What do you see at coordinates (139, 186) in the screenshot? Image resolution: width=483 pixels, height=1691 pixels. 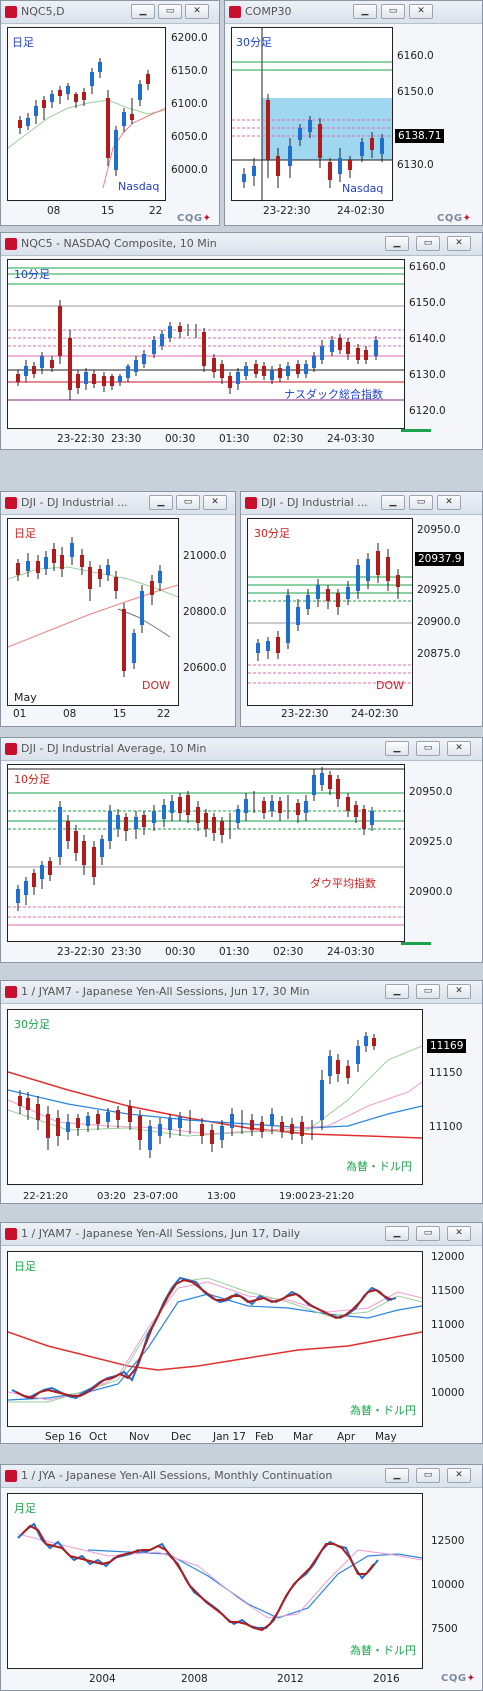 I see `instrument-label: Nasdaq` at bounding box center [139, 186].